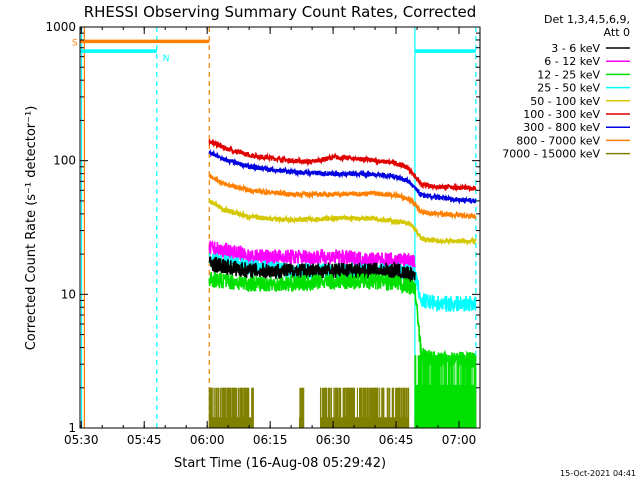 This screenshot has height=480, width=640. What do you see at coordinates (60, 27) in the screenshot?
I see `y-tick-label-3: 1000` at bounding box center [60, 27].